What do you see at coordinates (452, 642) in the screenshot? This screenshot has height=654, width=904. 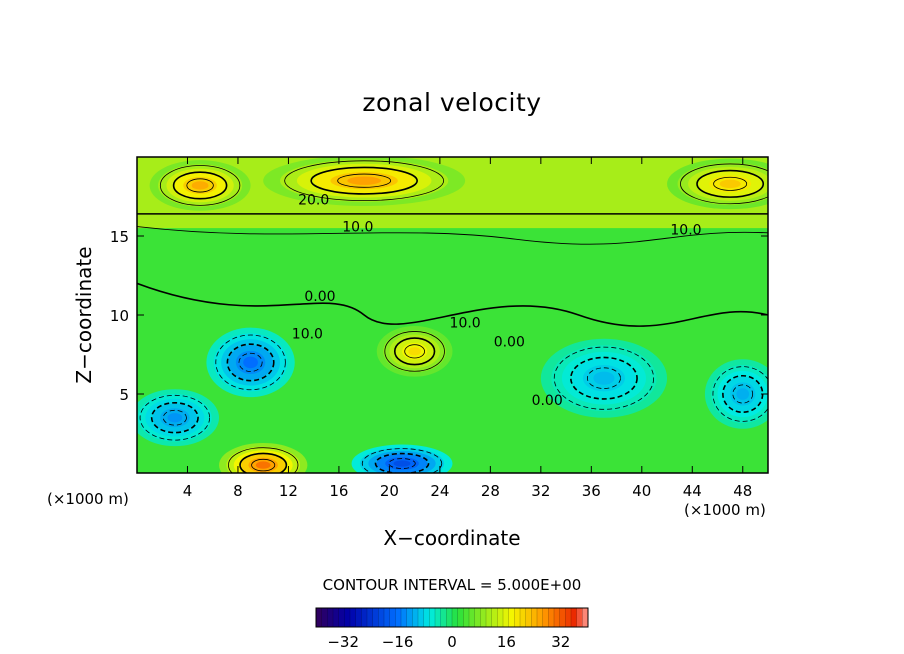 I see `colorbar-tick-label: 0` at bounding box center [452, 642].